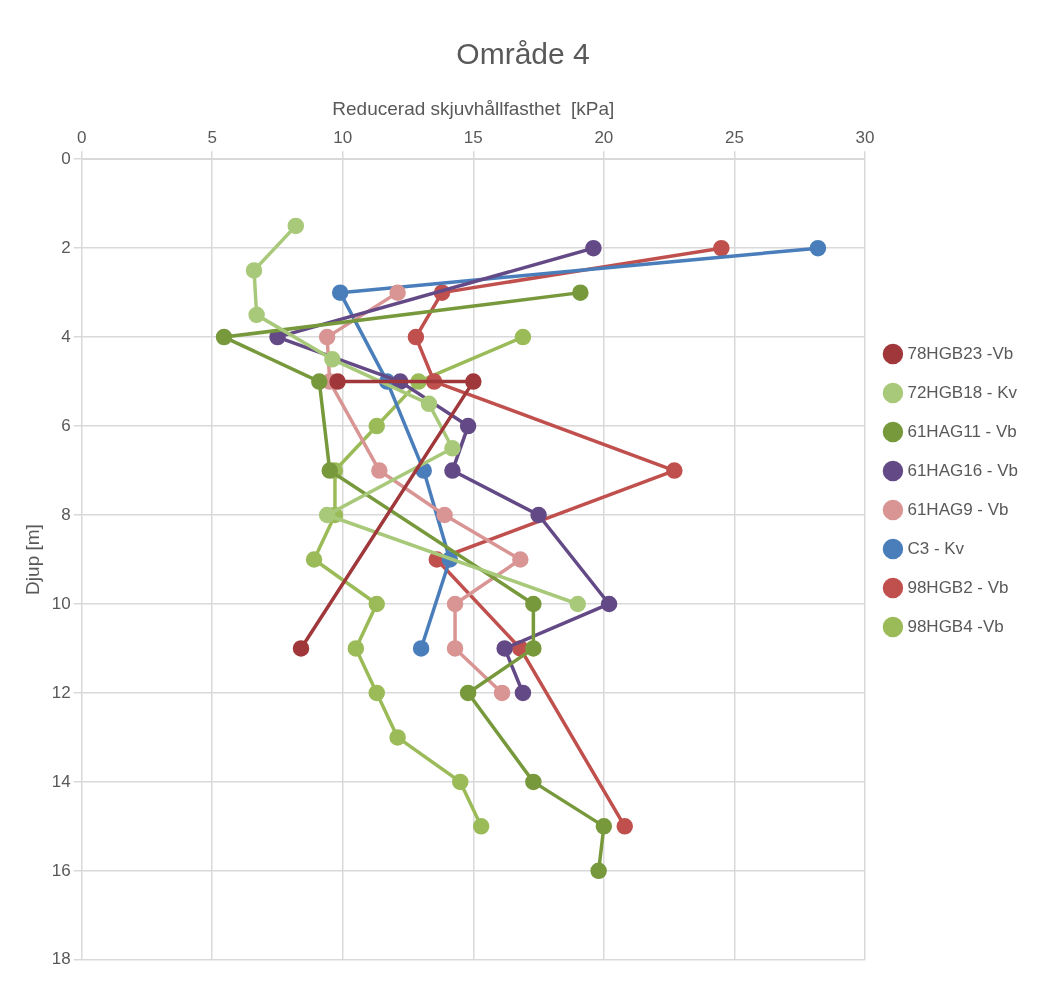  What do you see at coordinates (61, 603) in the screenshot?
I see `y-tick-label: 10` at bounding box center [61, 603].